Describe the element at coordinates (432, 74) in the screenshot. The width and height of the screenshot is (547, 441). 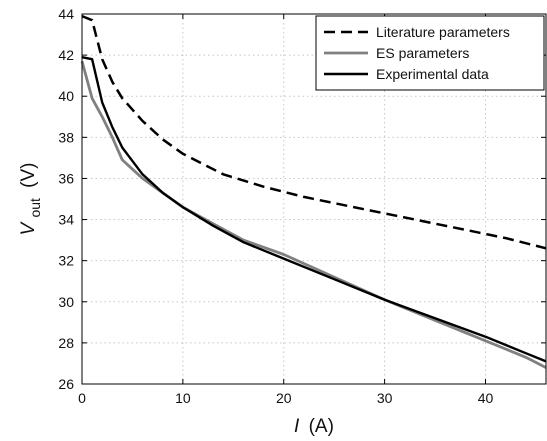
I see `legend-label-3: Experimental data` at that location.